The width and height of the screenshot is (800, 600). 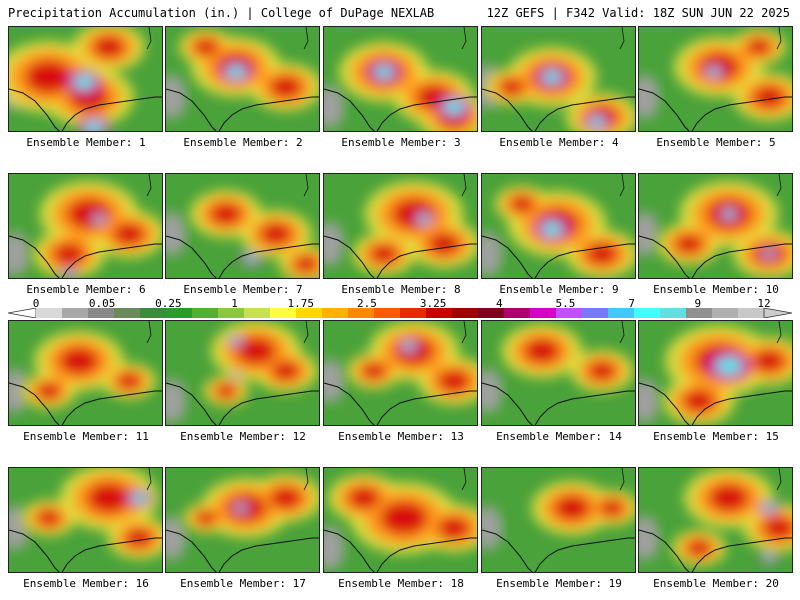 I want to click on ensemble-member-label: Ensemble Member: 19, so click(x=559, y=583).